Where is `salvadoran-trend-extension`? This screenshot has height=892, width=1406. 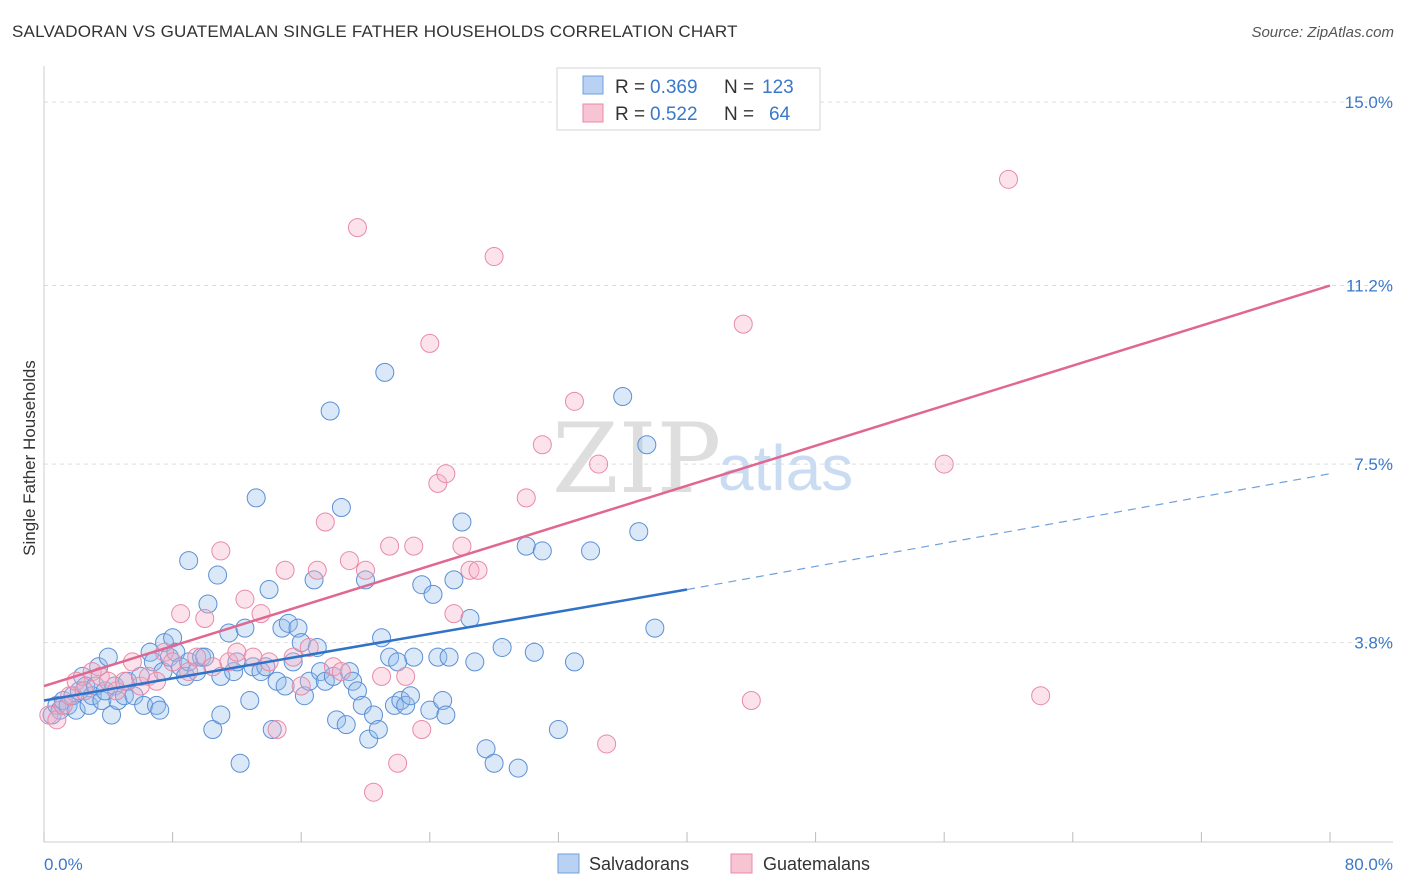
salvadoran-trend-extension is located at coordinates (1008, 532).